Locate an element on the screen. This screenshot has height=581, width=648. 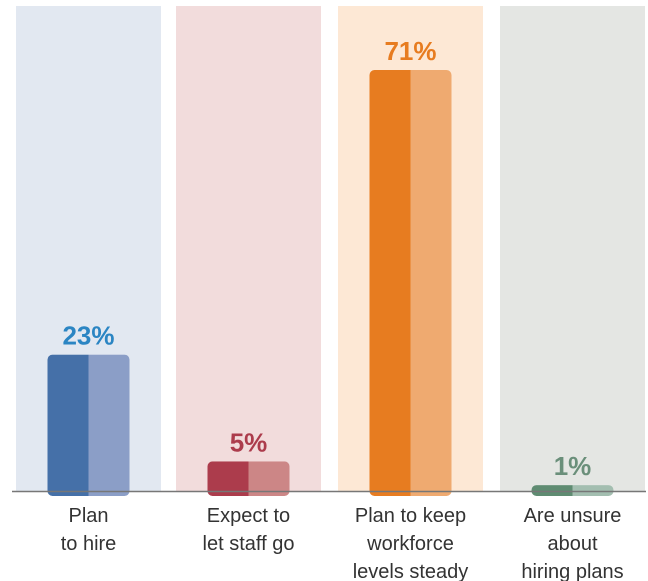
category-label: Are unsure is located at coordinates (573, 516).